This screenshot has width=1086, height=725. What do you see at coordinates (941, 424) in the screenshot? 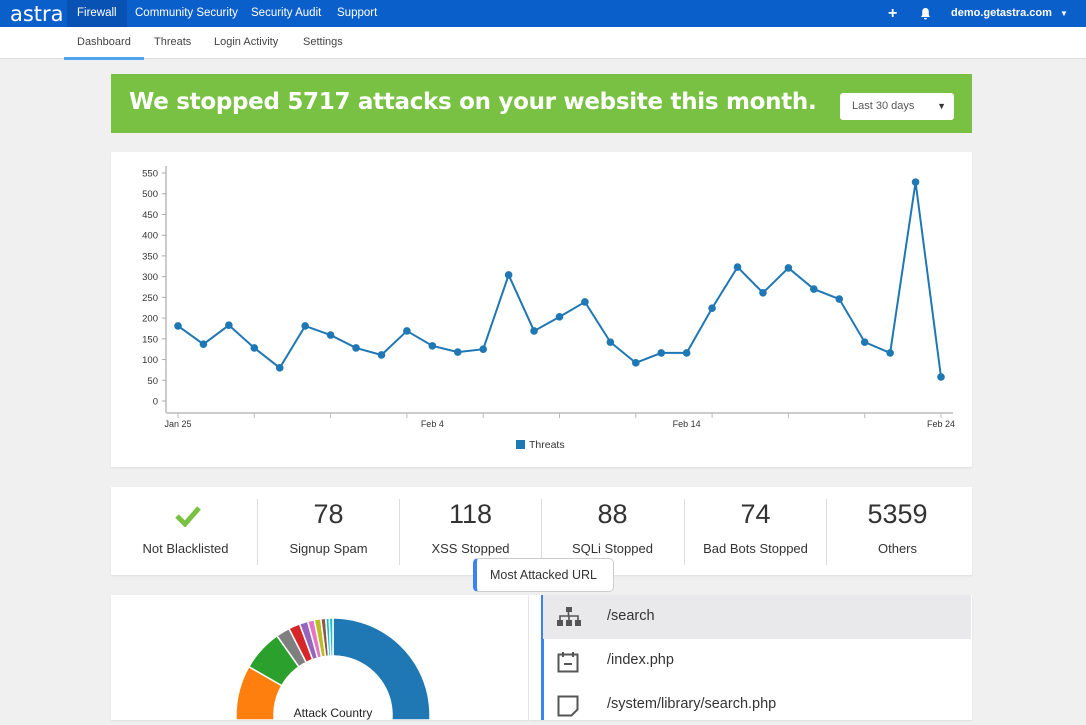
I see `x-tick-label: Feb 24` at bounding box center [941, 424].